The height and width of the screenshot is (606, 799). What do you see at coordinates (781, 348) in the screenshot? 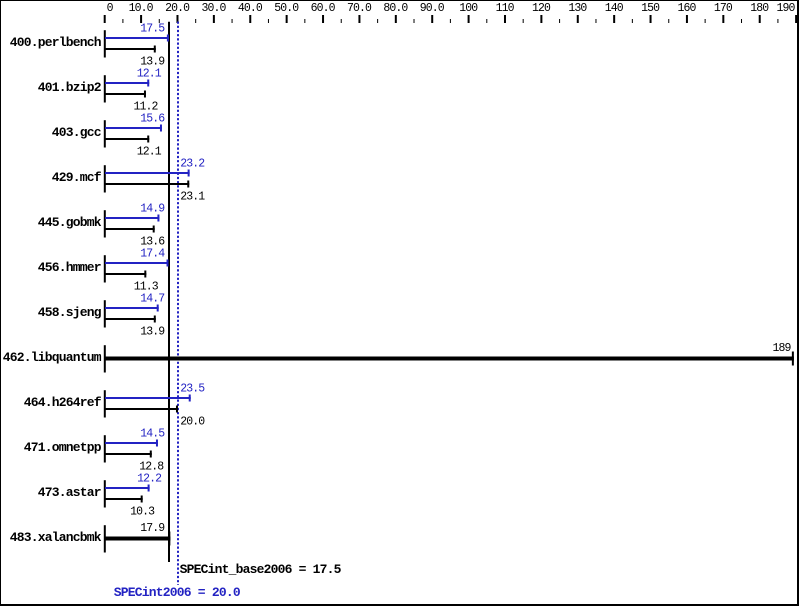
I see `svg-text: 189` at bounding box center [781, 348].